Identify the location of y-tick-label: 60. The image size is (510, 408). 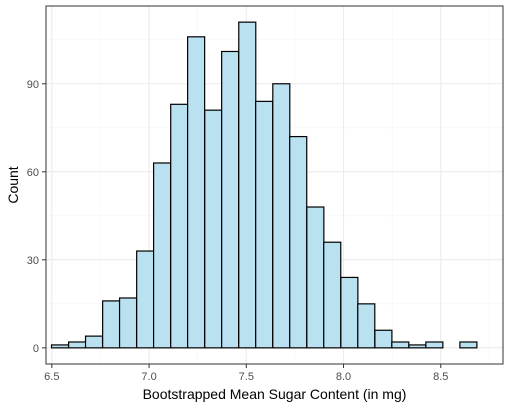
(33, 173).